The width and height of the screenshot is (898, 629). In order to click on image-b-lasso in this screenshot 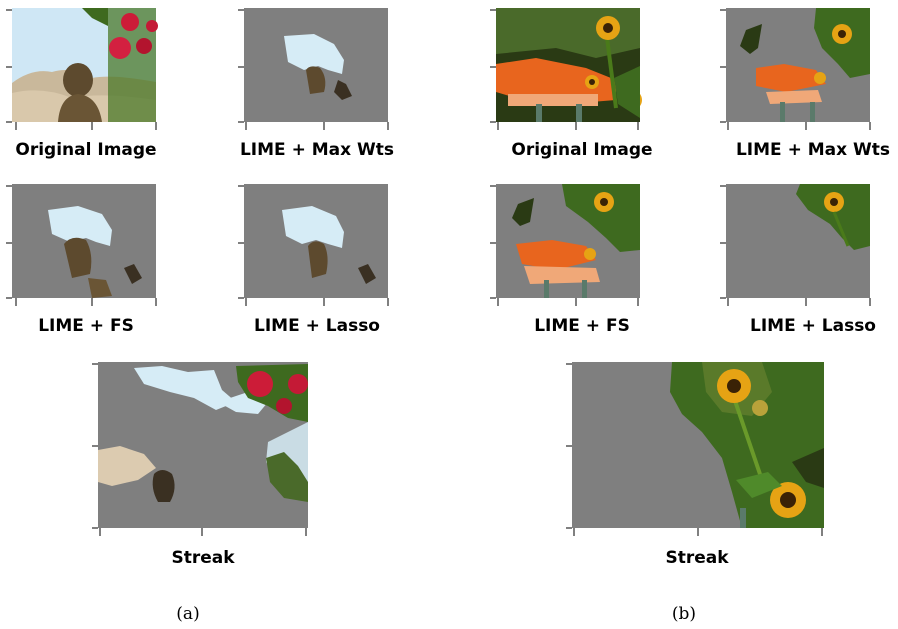, I will do `click(795, 245)`.